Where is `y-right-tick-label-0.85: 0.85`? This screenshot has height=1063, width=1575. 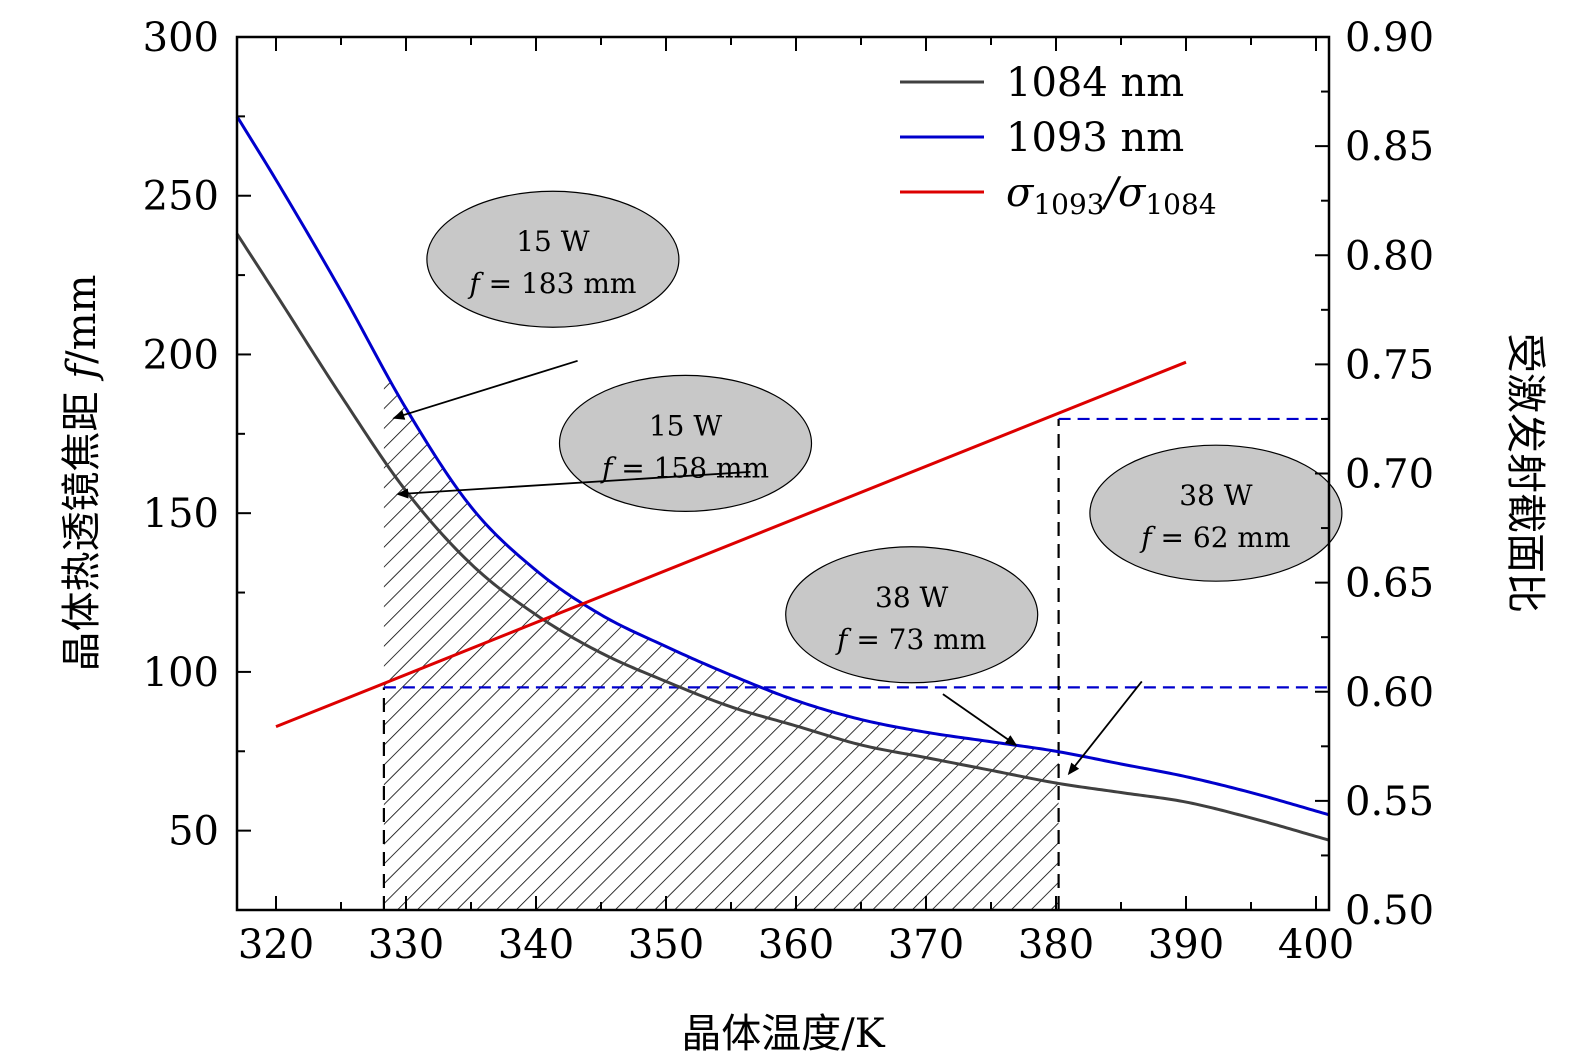
y-right-tick-label-0.85: 0.85 is located at coordinates (1389, 147).